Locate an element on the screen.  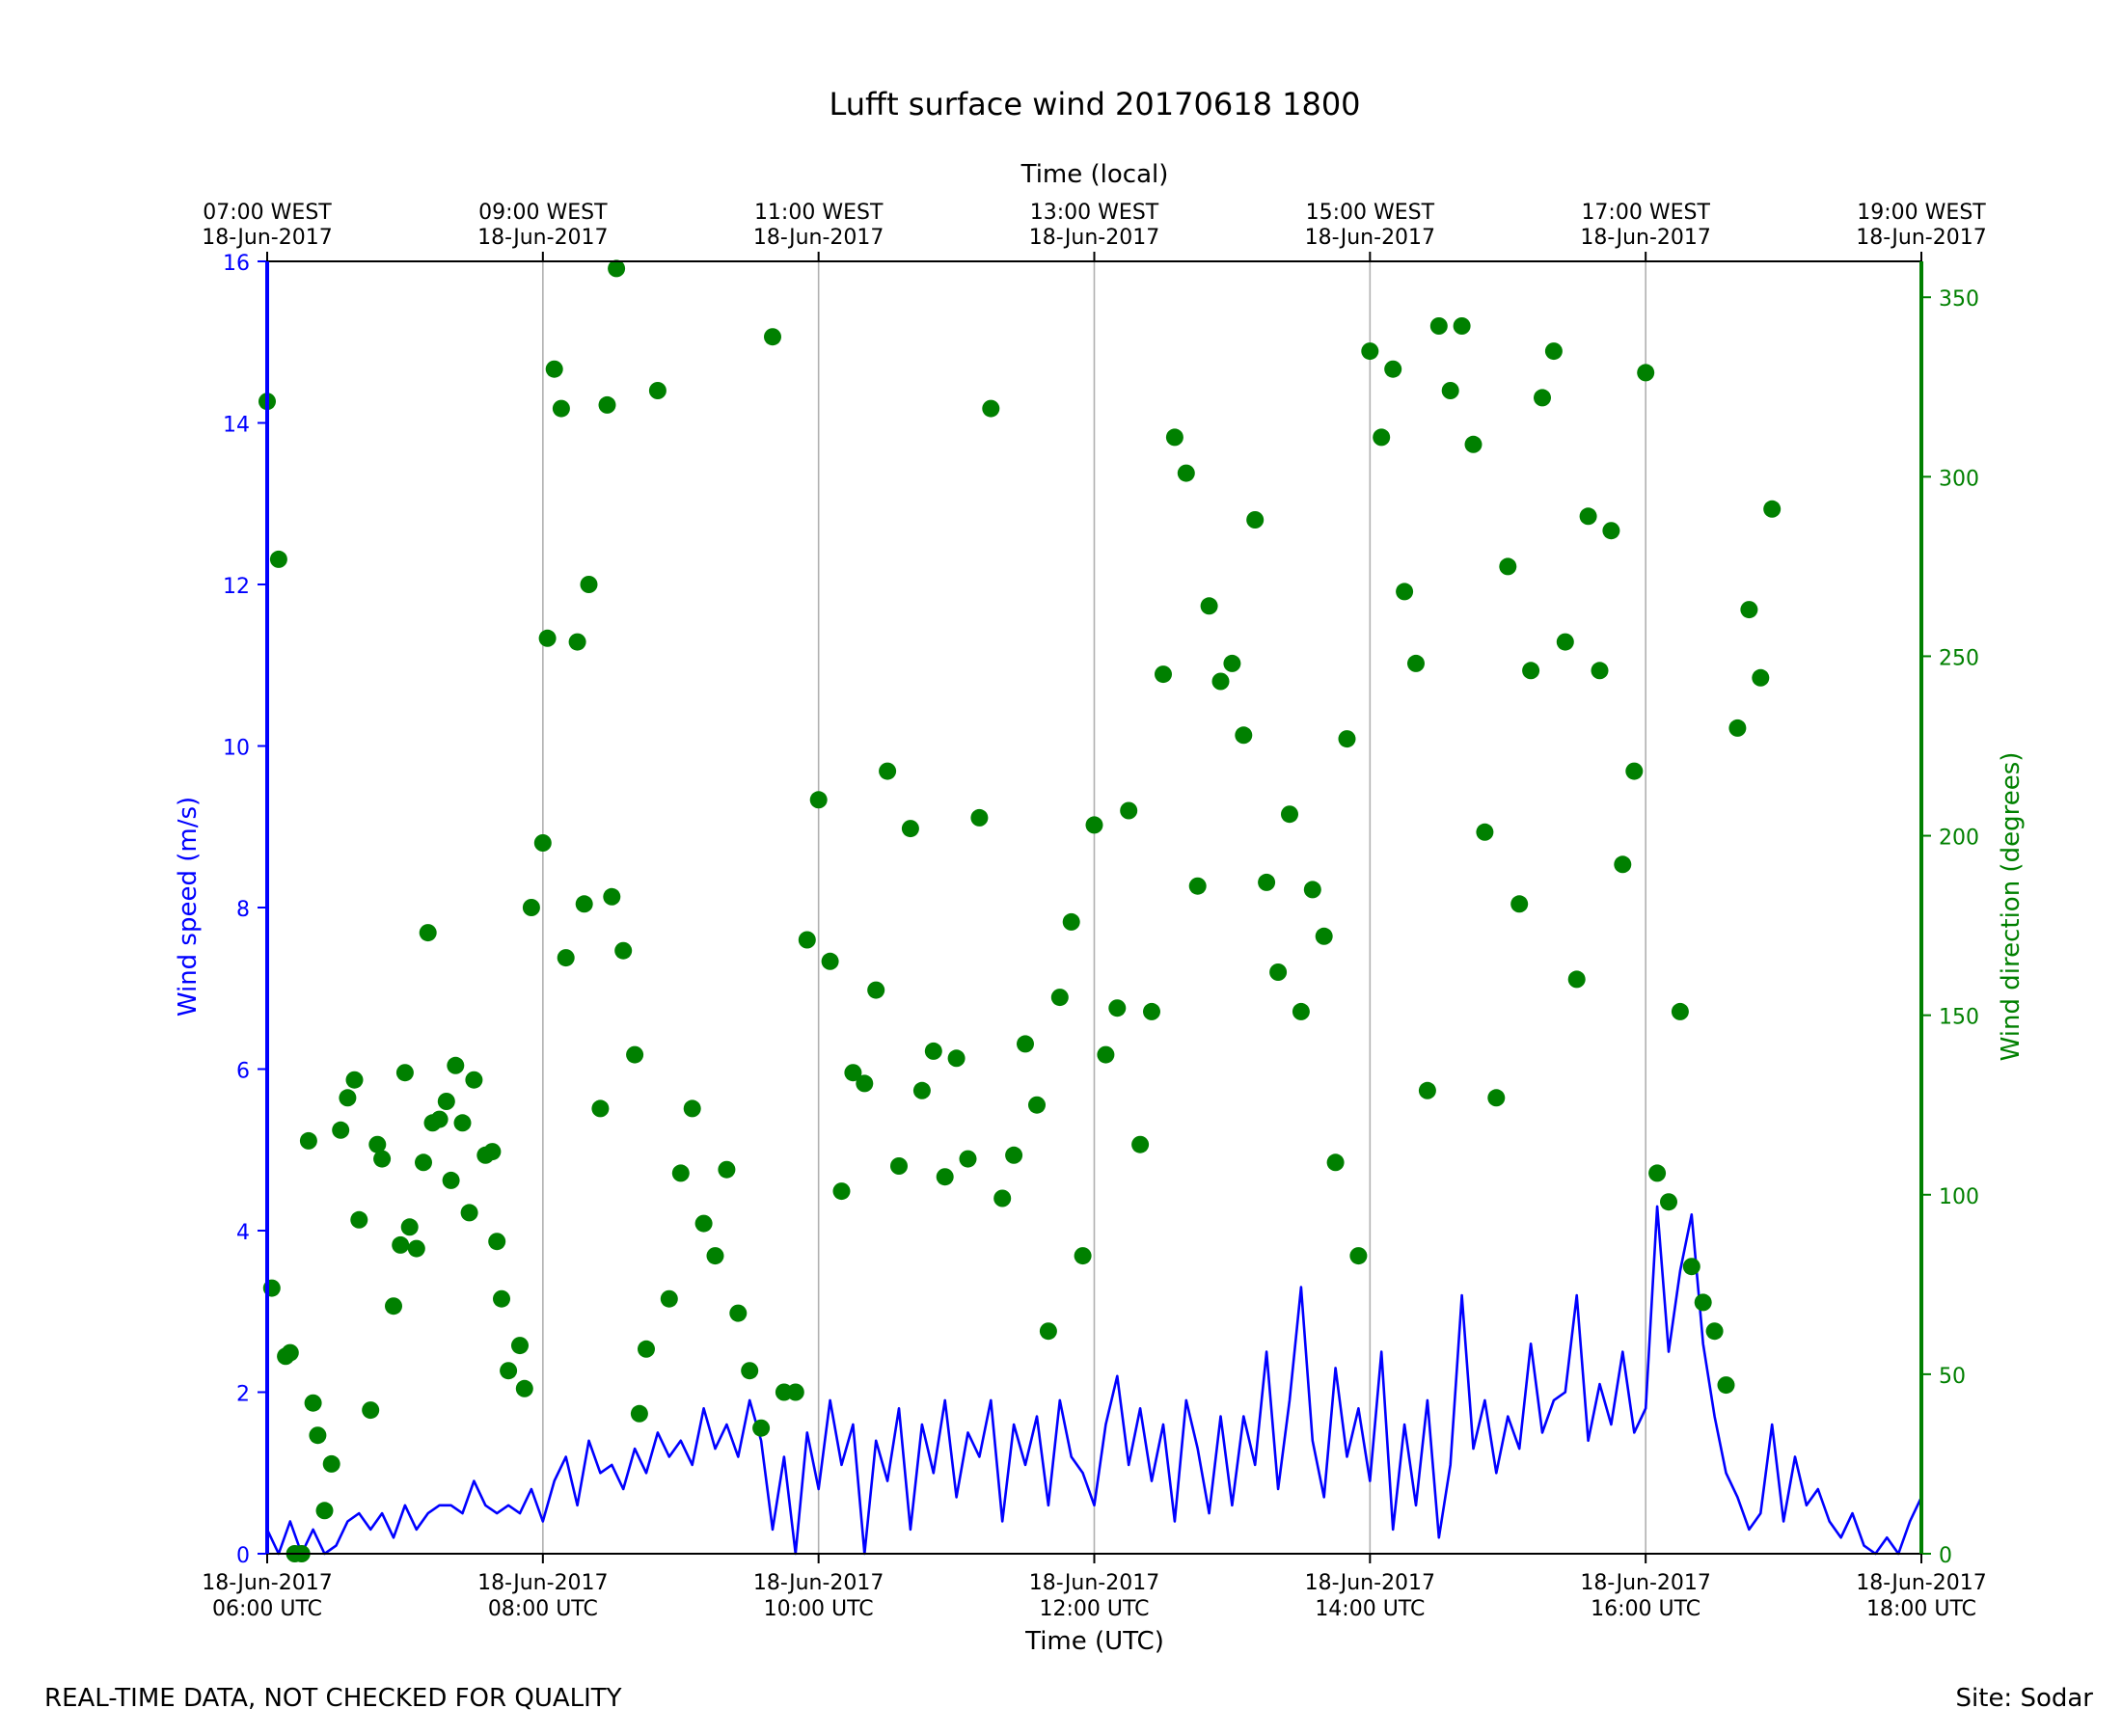
x-tick-label-time: 16:00 UTC is located at coordinates (1646, 1609).